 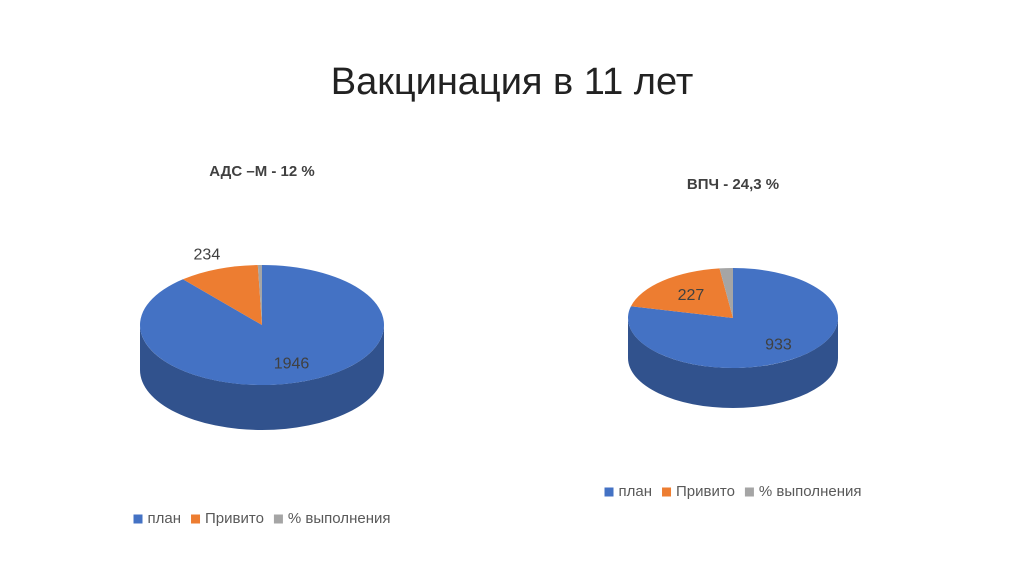 I want to click on data-label: 227, so click(x=691, y=295).